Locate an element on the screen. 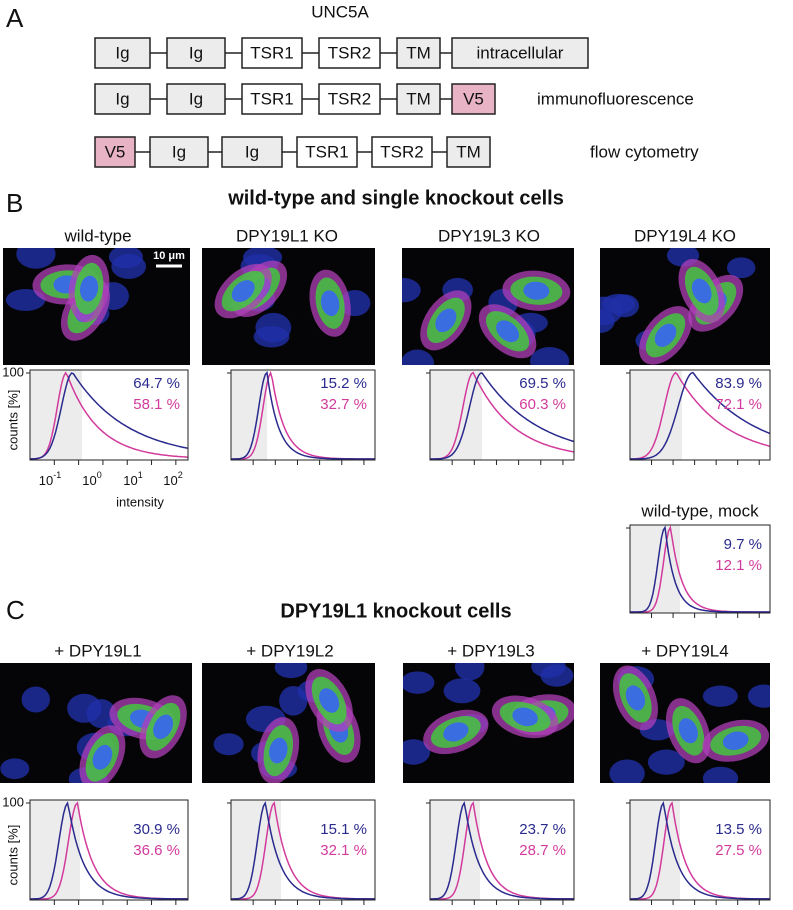 Image resolution: width=793 pixels, height=910 pixels. condition-title: + DPY19L1 is located at coordinates (97, 650).